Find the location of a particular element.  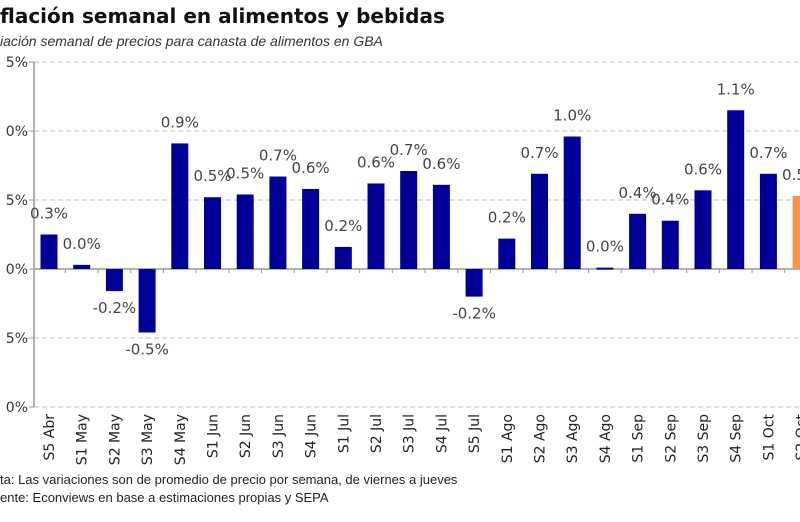

x-tick-label: S4 Jun is located at coordinates (312, 436).